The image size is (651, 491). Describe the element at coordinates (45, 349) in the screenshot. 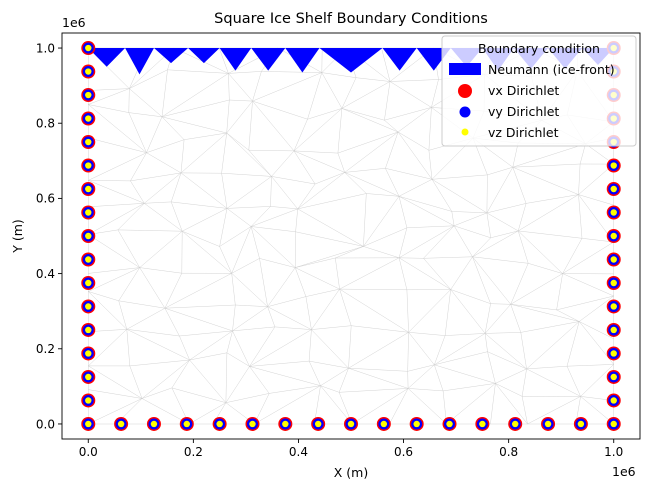

I see `y-tick-label: 0.2` at that location.